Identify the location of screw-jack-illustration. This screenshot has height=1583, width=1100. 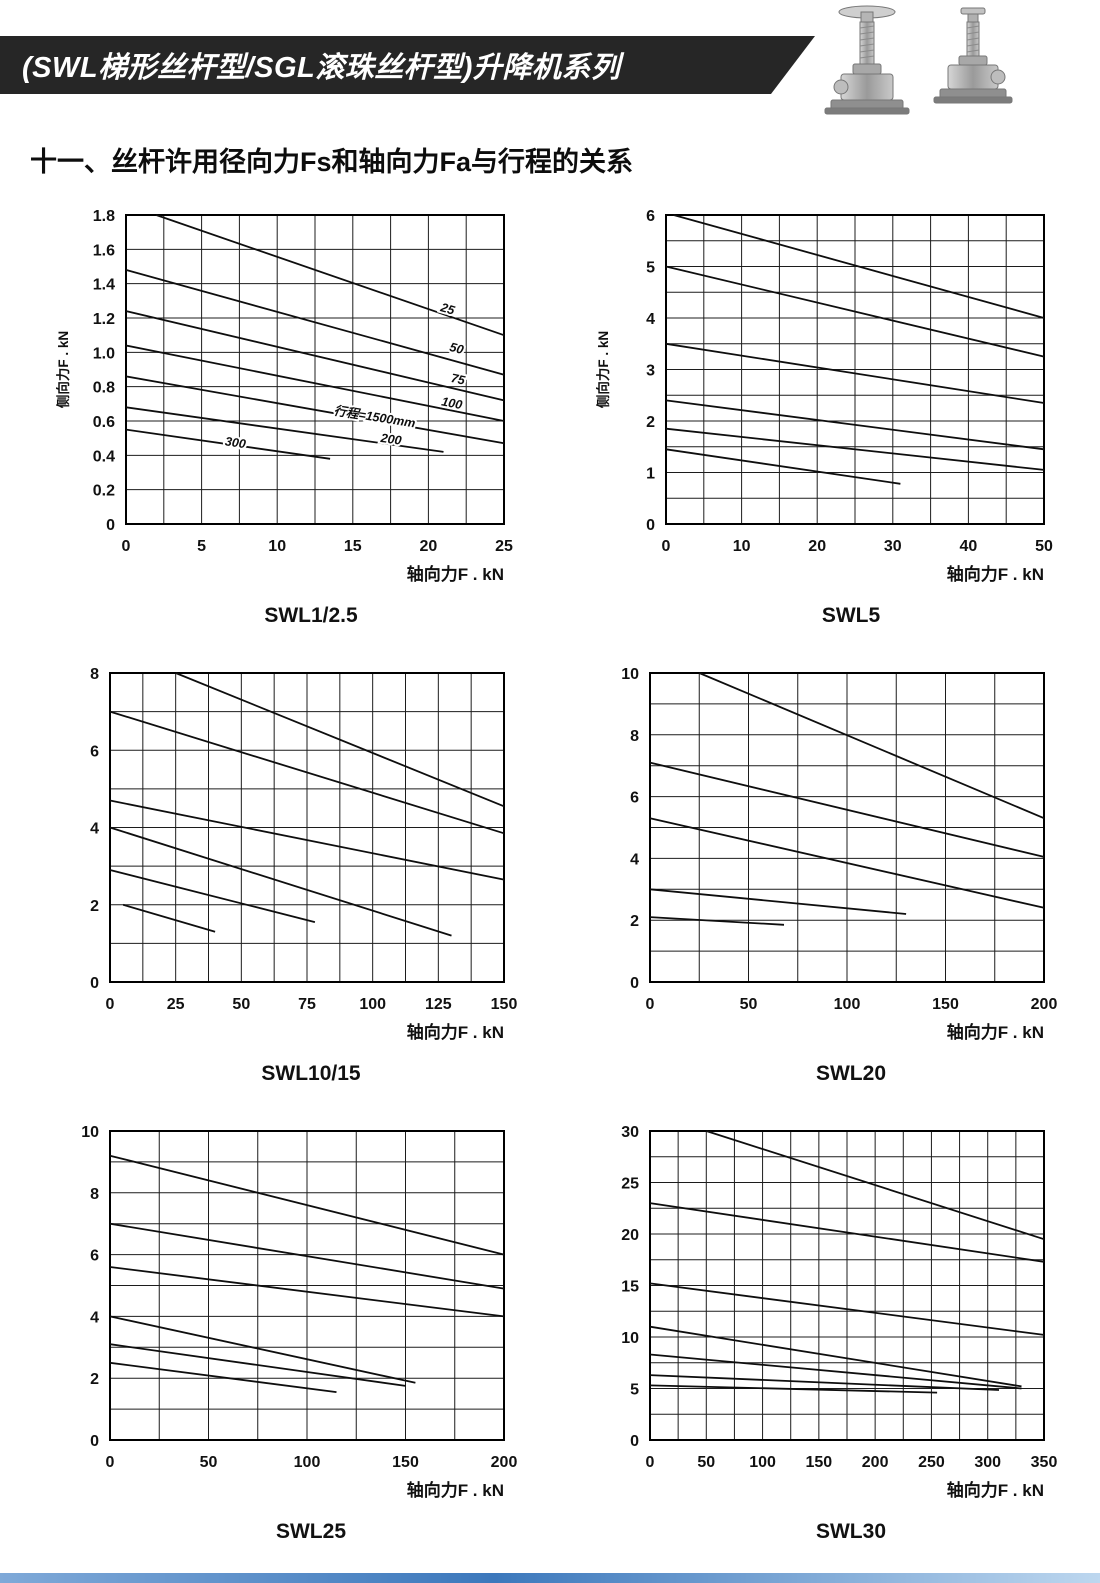
(930, 64).